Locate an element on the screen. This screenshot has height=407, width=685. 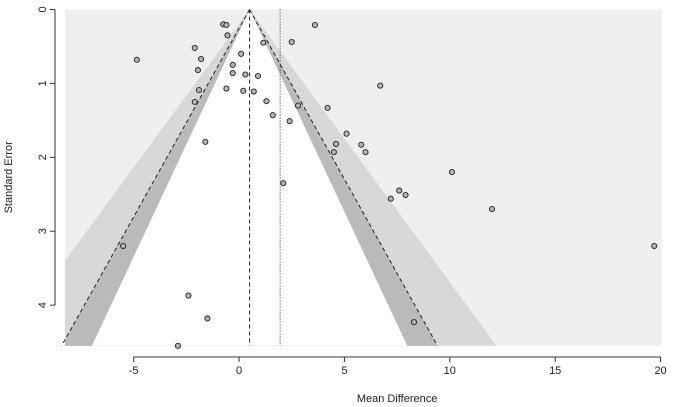
x-tick-label: 5 is located at coordinates (344, 371).